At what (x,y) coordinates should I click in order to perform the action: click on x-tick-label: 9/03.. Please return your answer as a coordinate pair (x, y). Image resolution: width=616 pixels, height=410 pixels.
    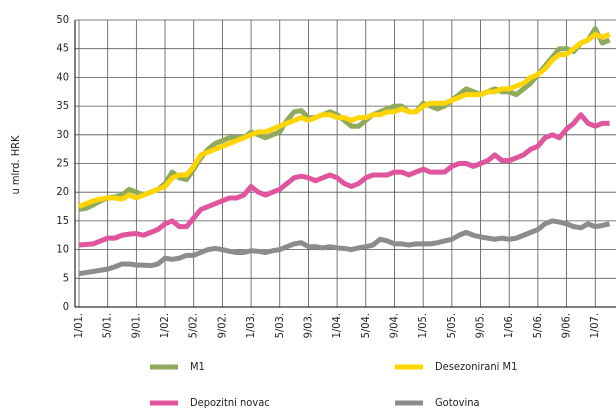
    Looking at the image, I should click on (307, 325).